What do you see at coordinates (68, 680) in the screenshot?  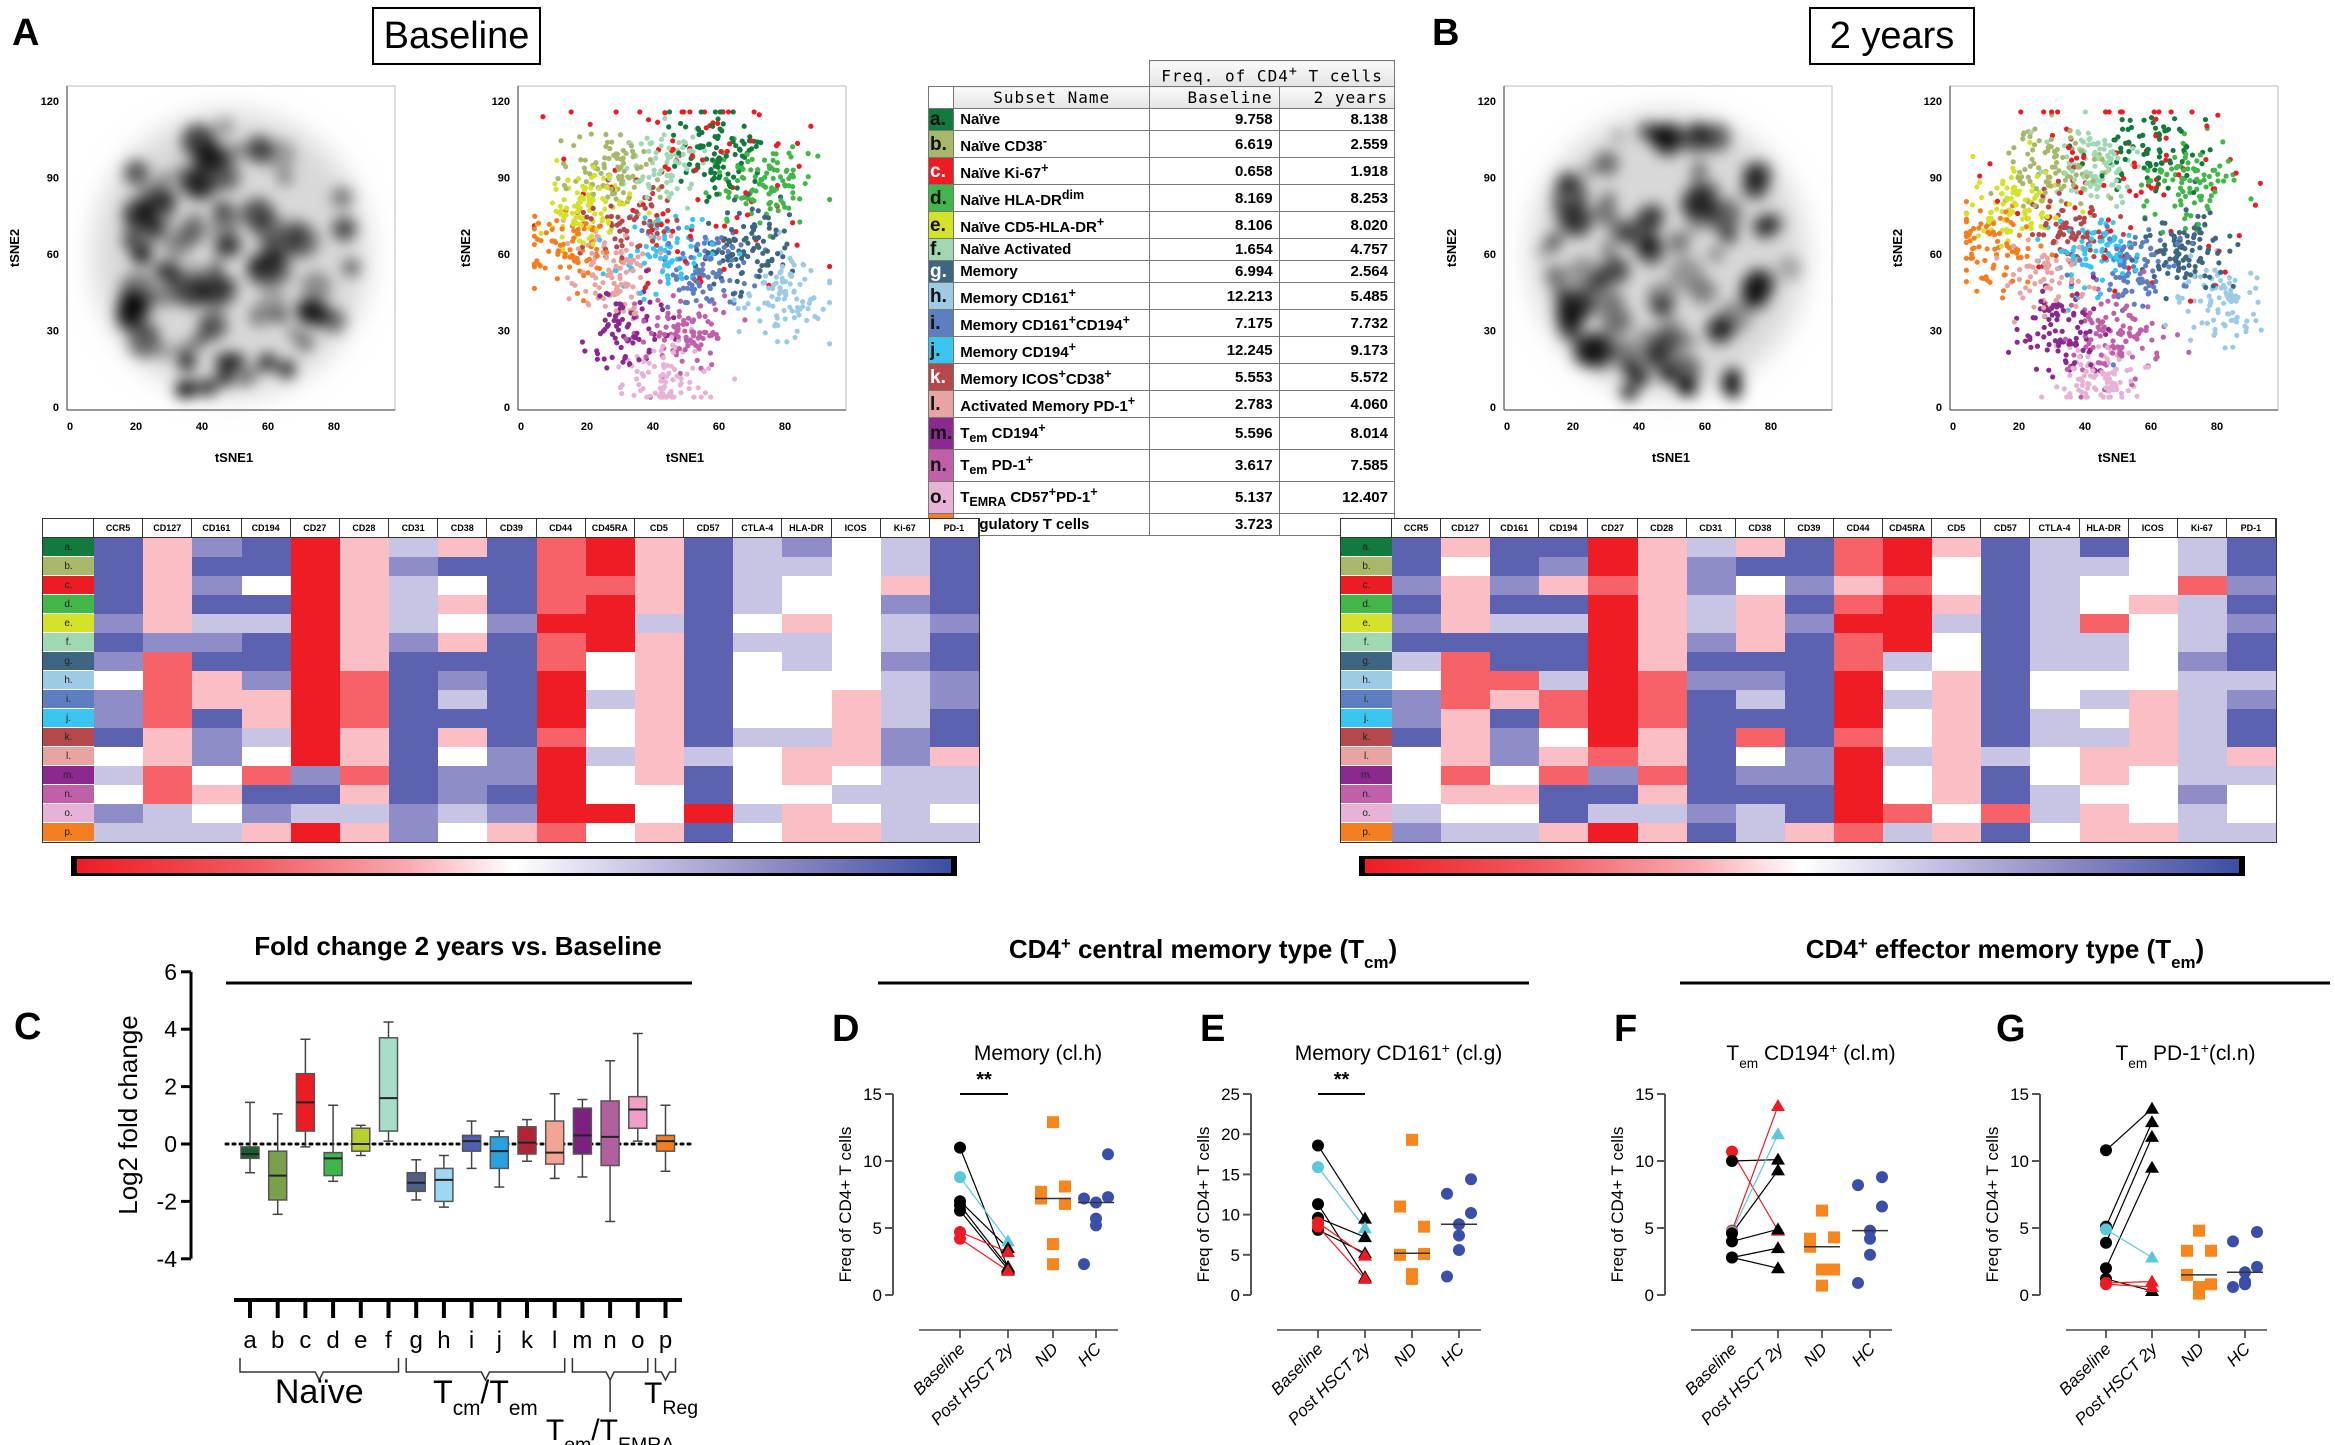 I see `heatmap-row-label: h.` at bounding box center [68, 680].